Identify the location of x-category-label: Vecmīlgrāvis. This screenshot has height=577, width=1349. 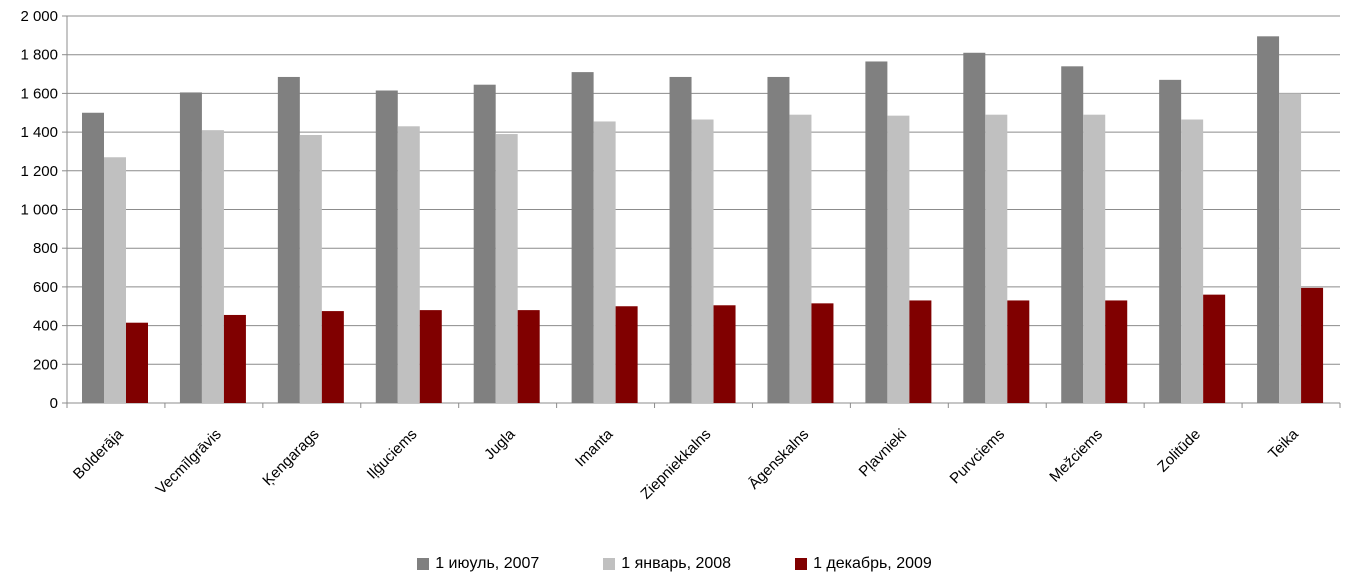
(189, 462).